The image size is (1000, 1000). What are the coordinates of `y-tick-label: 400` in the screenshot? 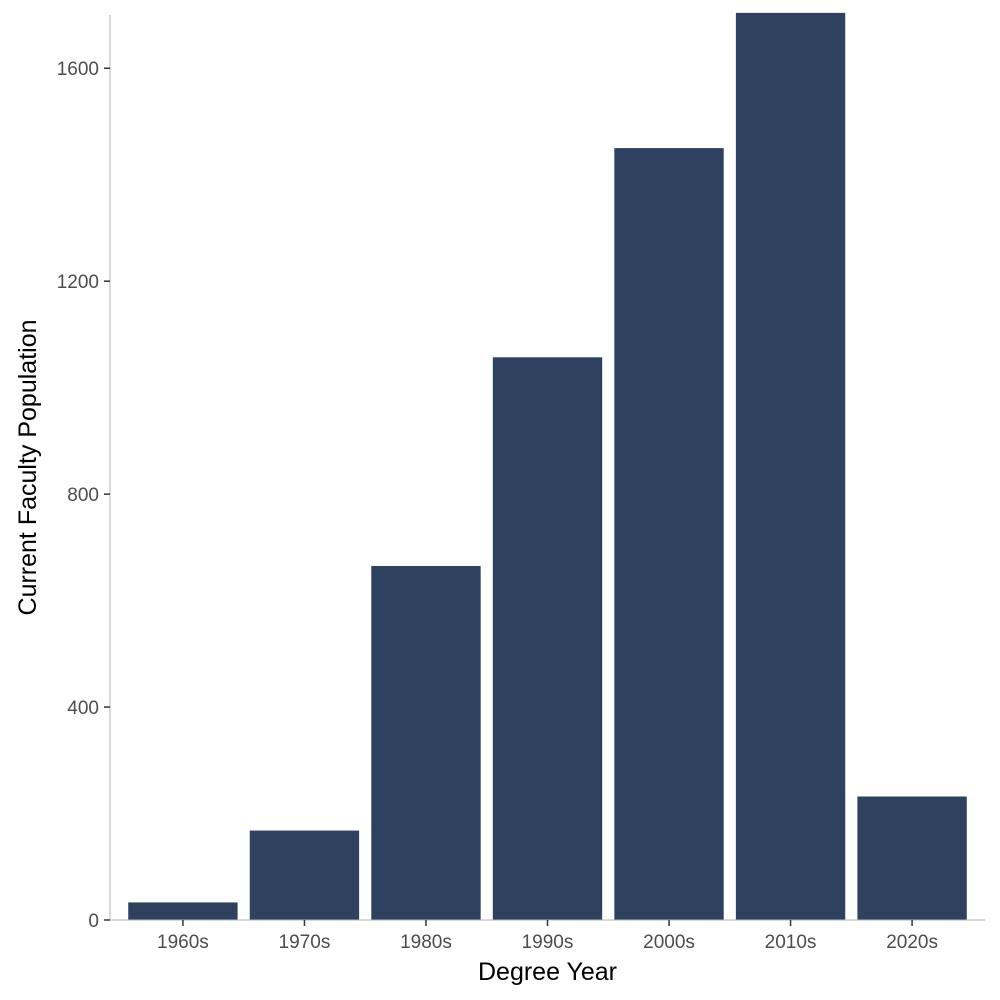 It's located at (83, 708).